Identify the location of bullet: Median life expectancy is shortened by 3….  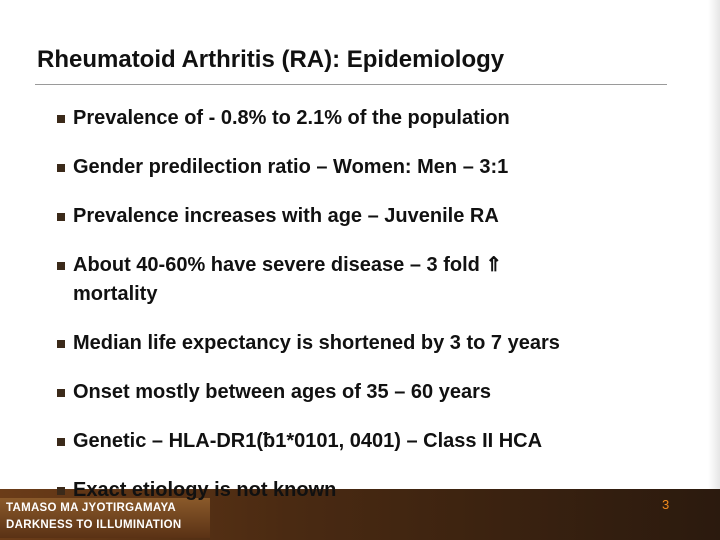
(365, 343).